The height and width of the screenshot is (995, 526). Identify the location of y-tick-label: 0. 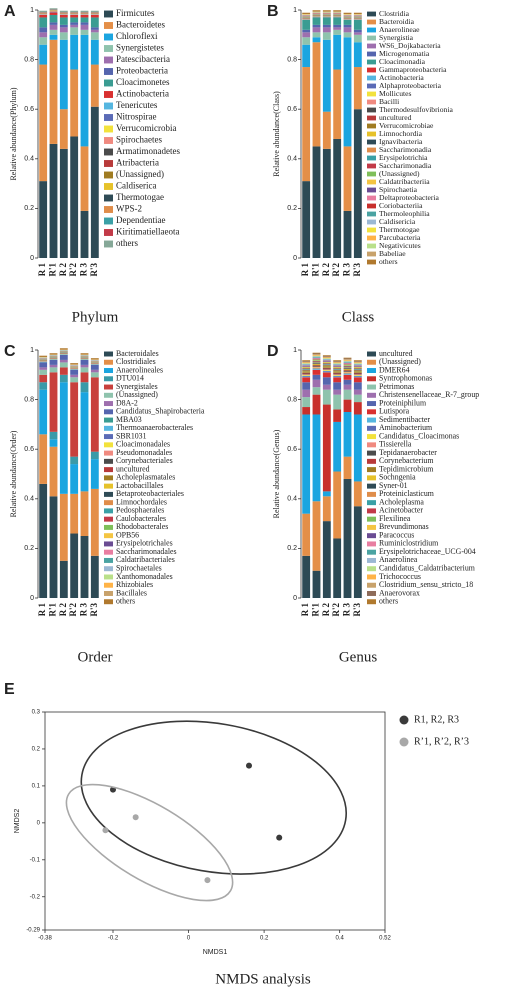
(32, 258).